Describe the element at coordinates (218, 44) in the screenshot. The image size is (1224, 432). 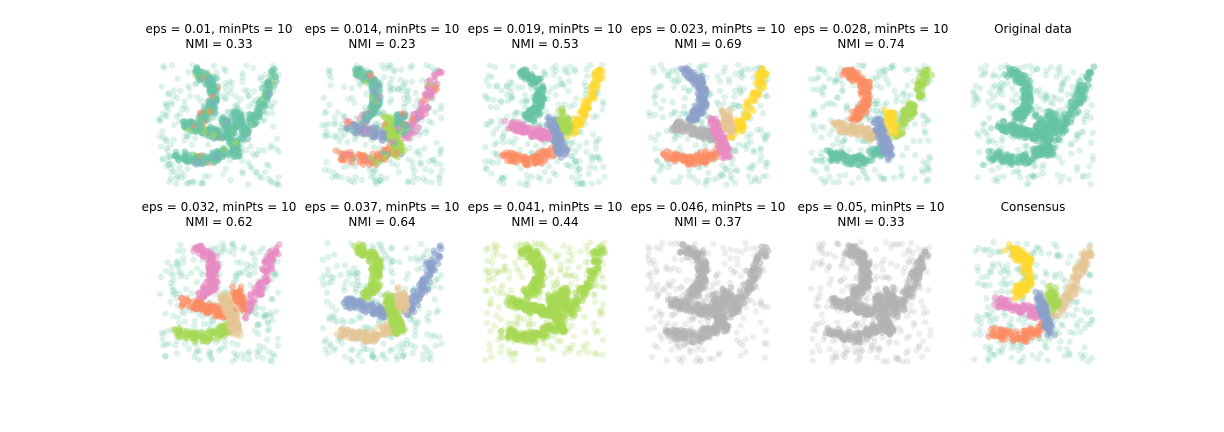
I see `panel-subtitle: NMI = 0.33` at that location.